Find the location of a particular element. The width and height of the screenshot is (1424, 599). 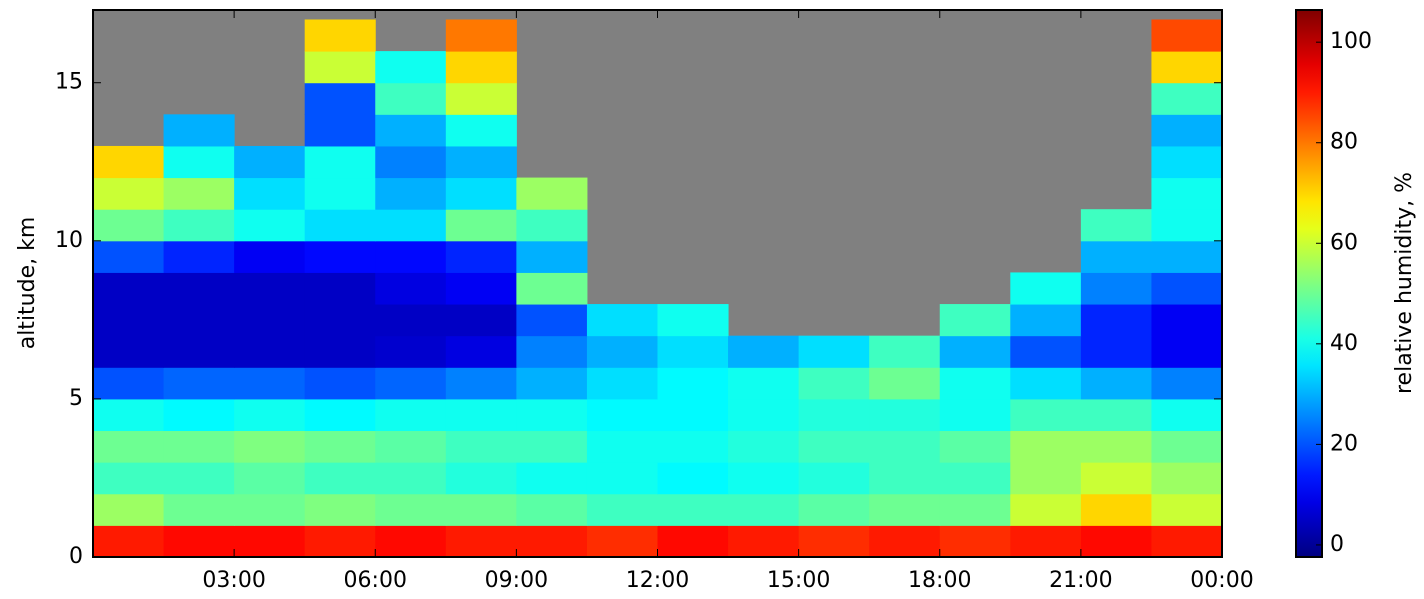

y-tick-label: 0 is located at coordinates (76, 556).